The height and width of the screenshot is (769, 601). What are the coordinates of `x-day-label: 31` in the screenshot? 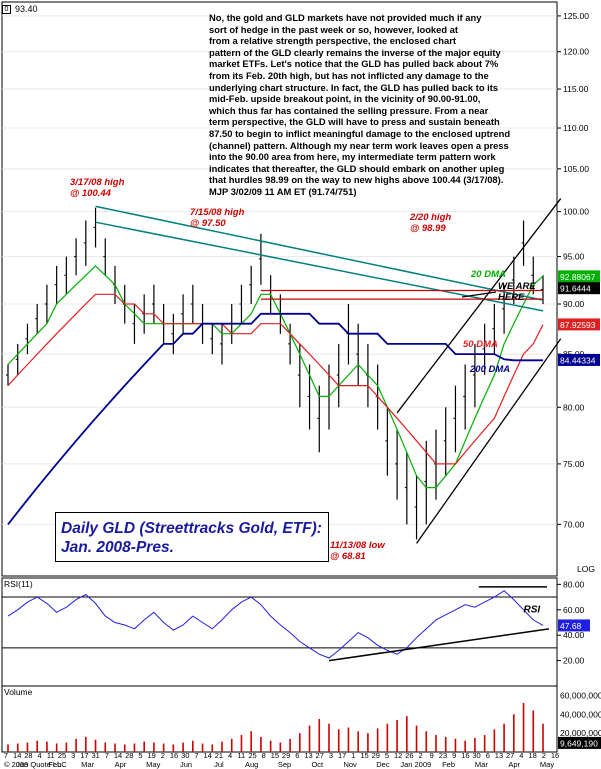 It's located at (95, 755).